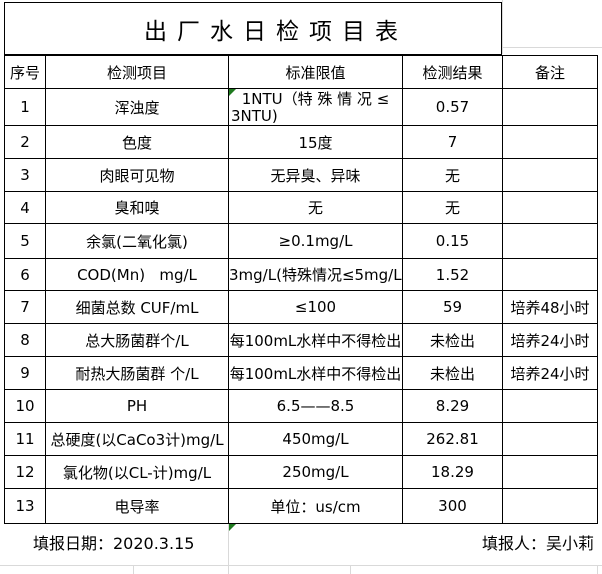 The width and height of the screenshot is (602, 574). I want to click on cell-no: 2, so click(25, 142).